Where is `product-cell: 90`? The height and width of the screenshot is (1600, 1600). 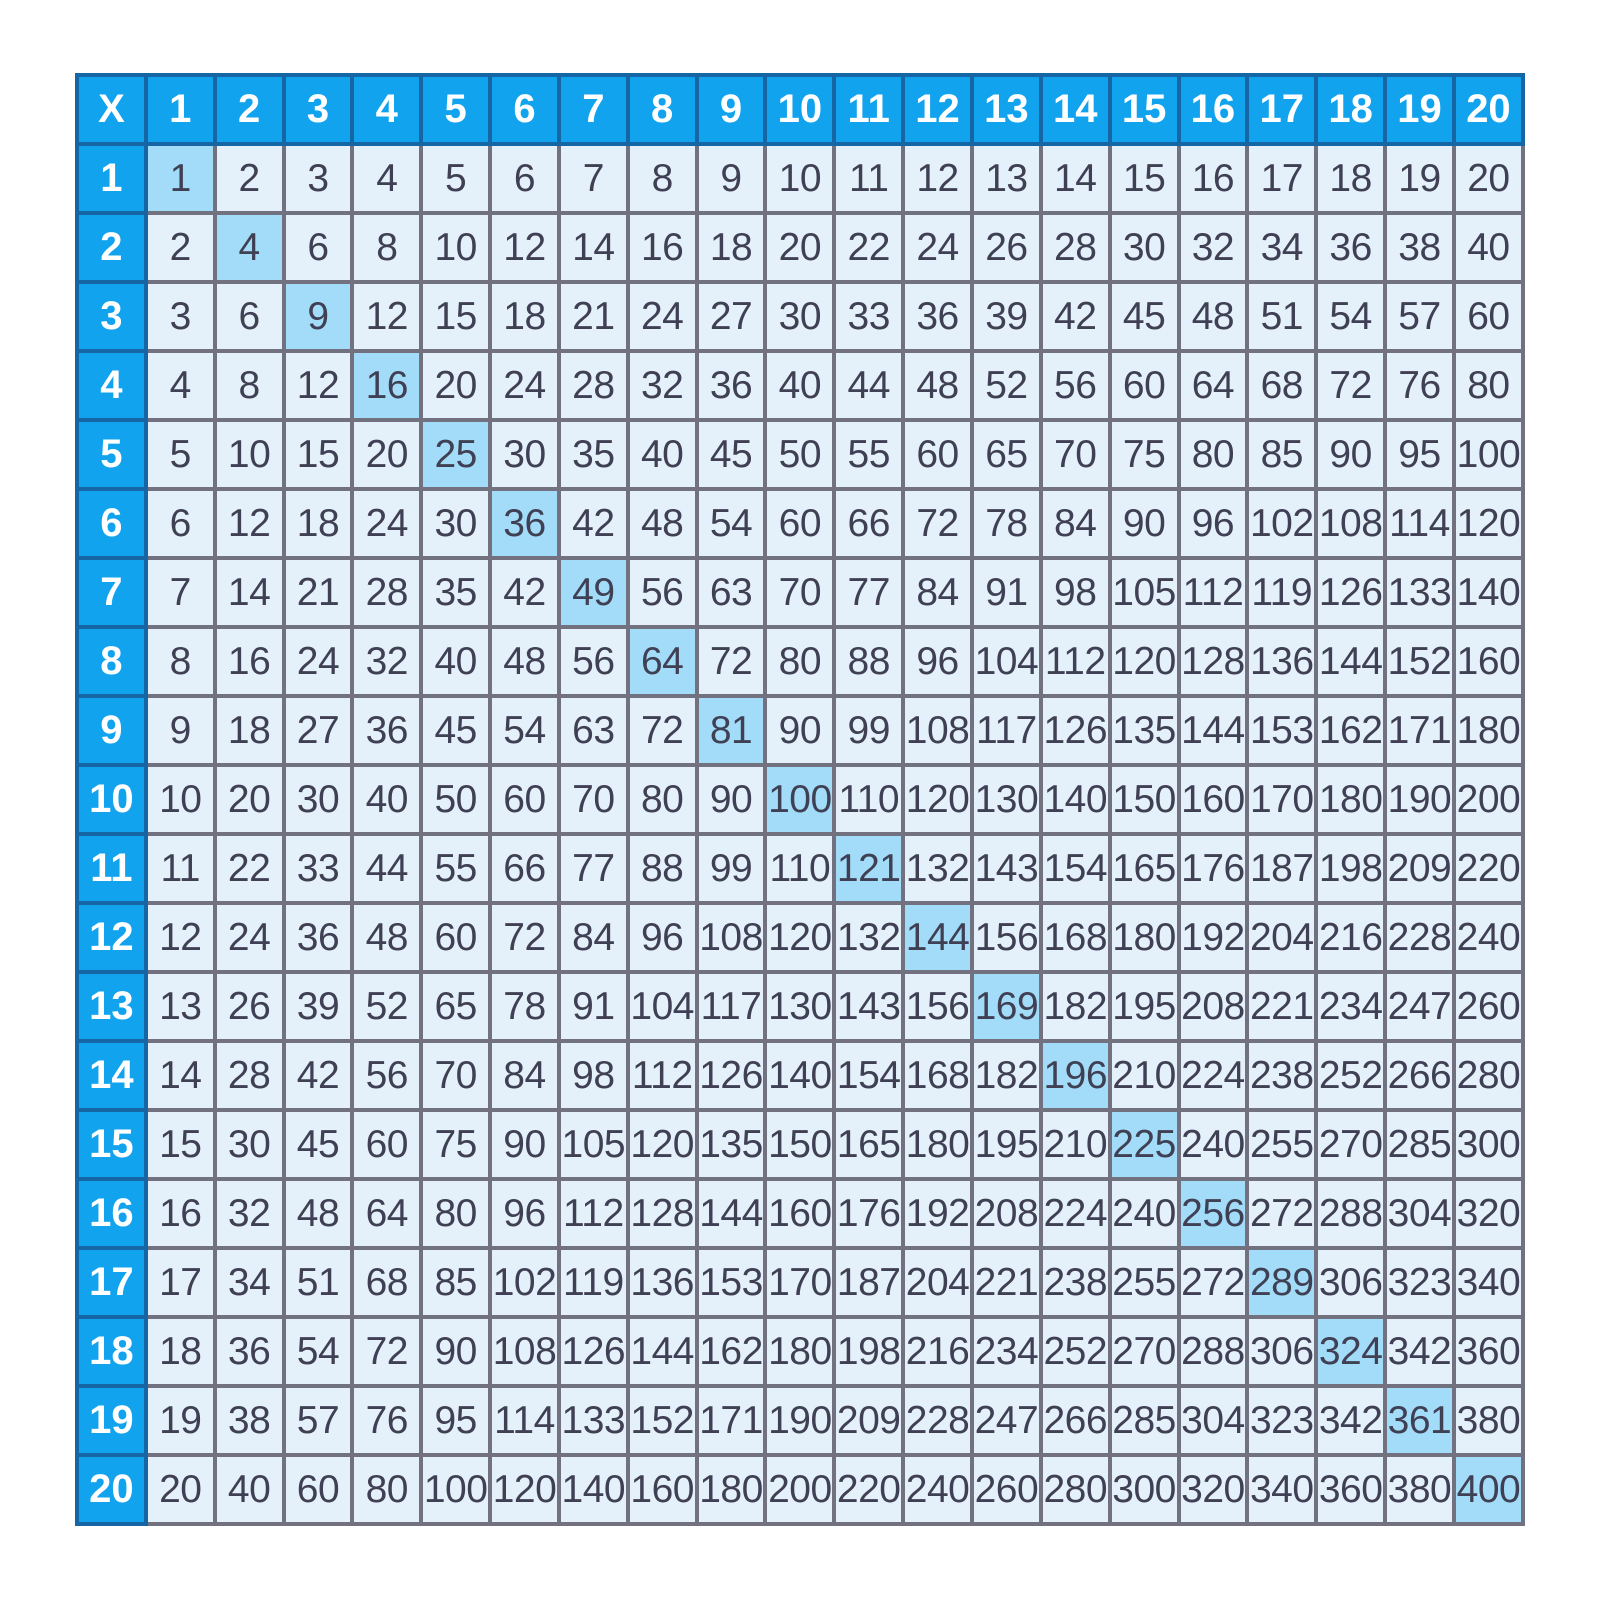
product-cell: 90 is located at coordinates (1351, 454).